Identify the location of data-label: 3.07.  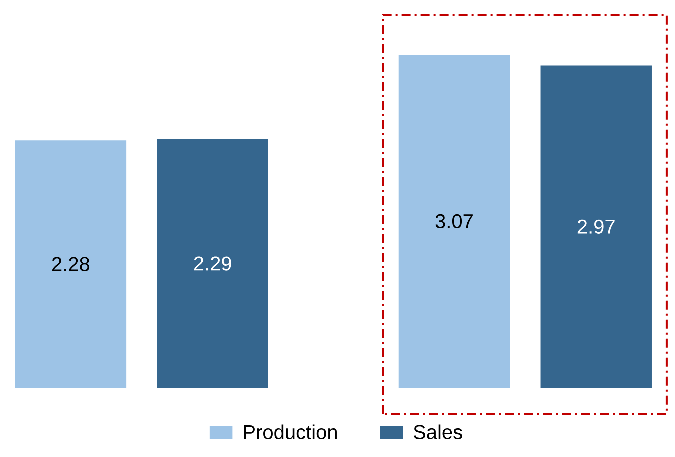
(454, 221).